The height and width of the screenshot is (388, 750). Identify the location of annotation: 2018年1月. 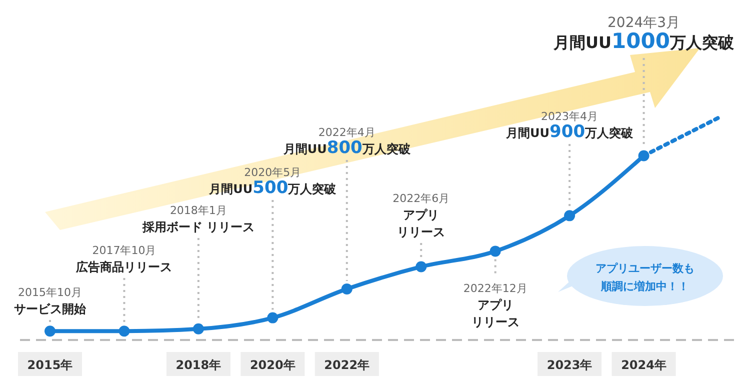
(198, 210).